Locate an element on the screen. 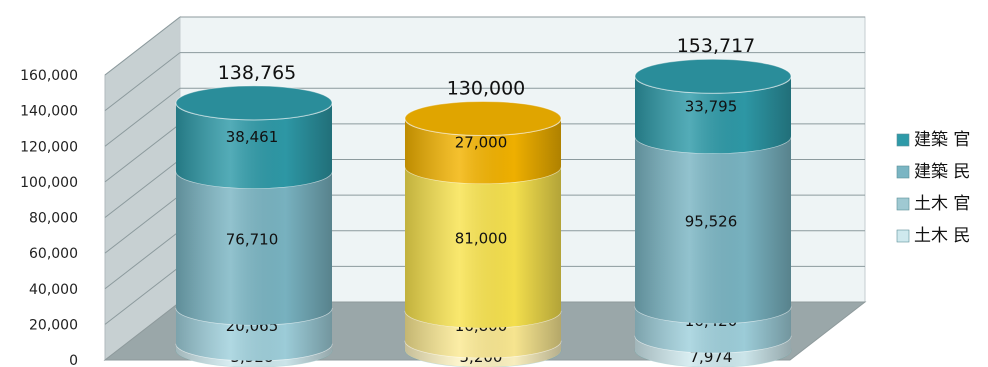 The height and width of the screenshot is (367, 988). legend-item: 土木 民 is located at coordinates (933, 236).